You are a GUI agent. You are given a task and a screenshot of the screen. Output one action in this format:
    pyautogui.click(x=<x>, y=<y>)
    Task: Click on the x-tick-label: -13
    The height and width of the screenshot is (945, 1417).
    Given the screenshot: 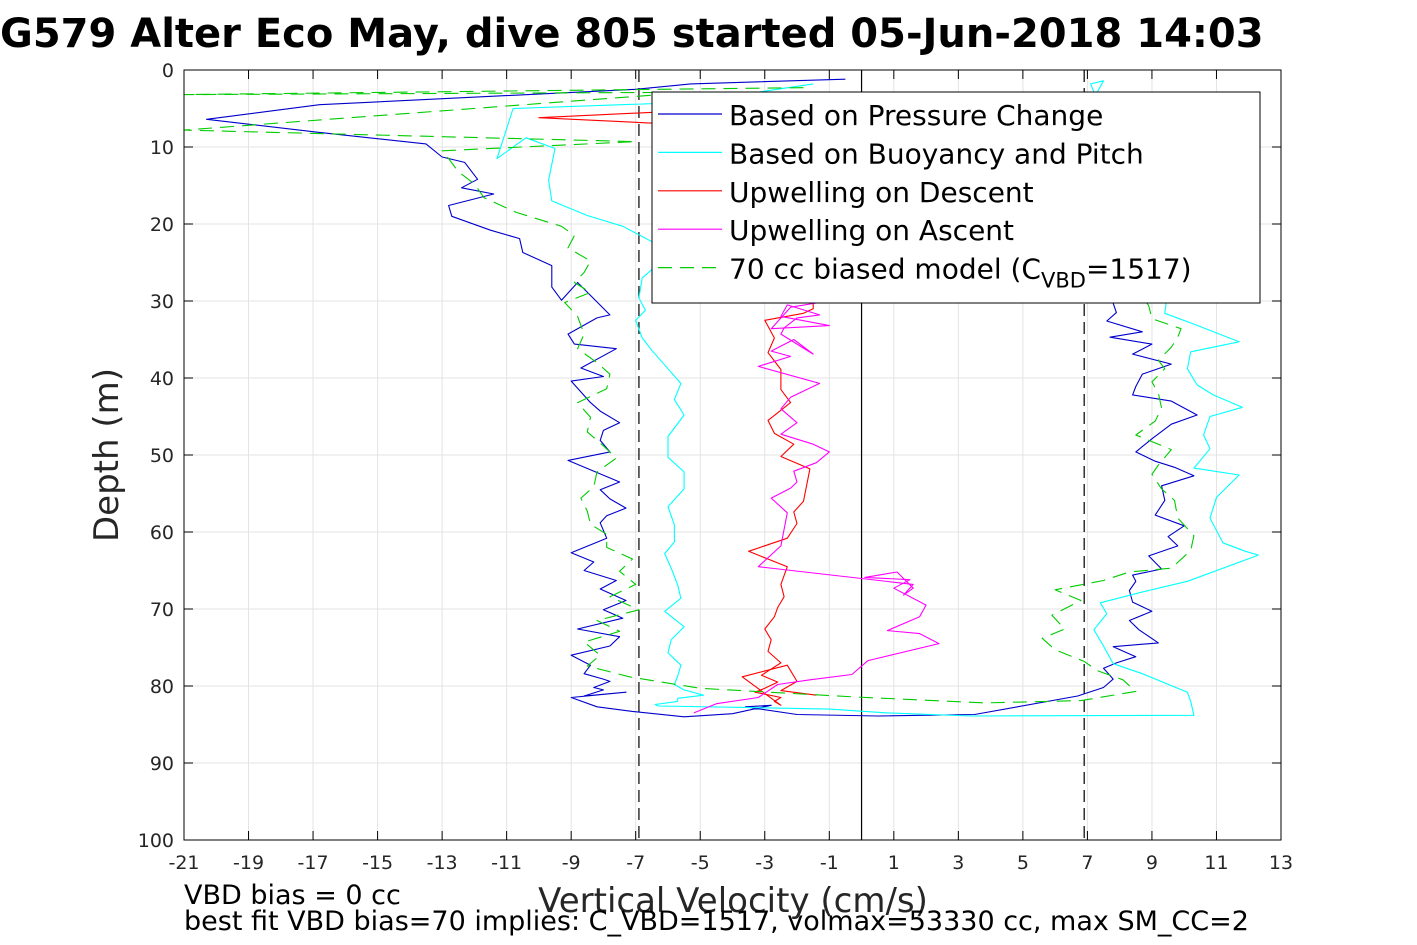 What is the action you would take?
    pyautogui.click(x=442, y=863)
    